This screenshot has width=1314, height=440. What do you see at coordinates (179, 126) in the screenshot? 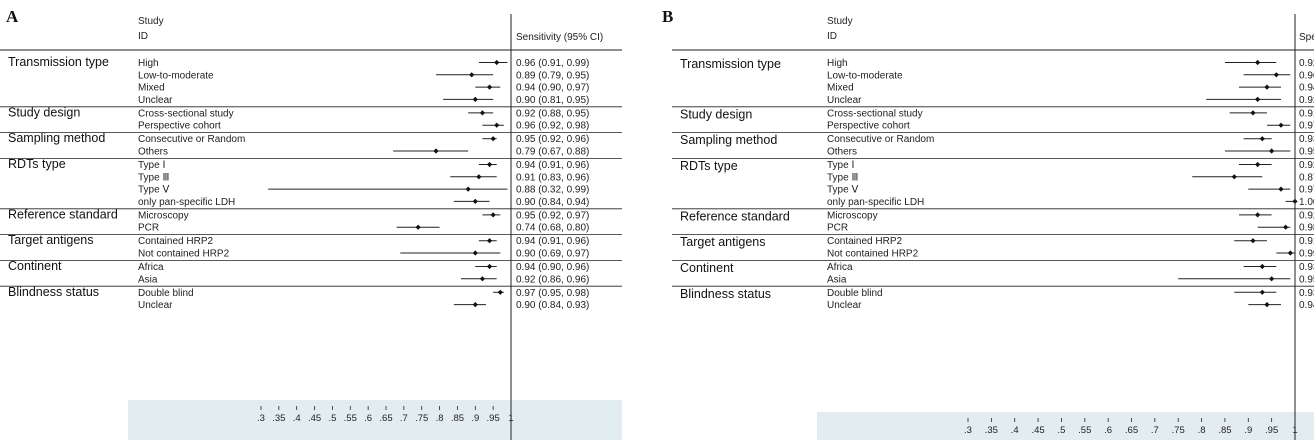
I see `row-label: Perspective cohort` at bounding box center [179, 126].